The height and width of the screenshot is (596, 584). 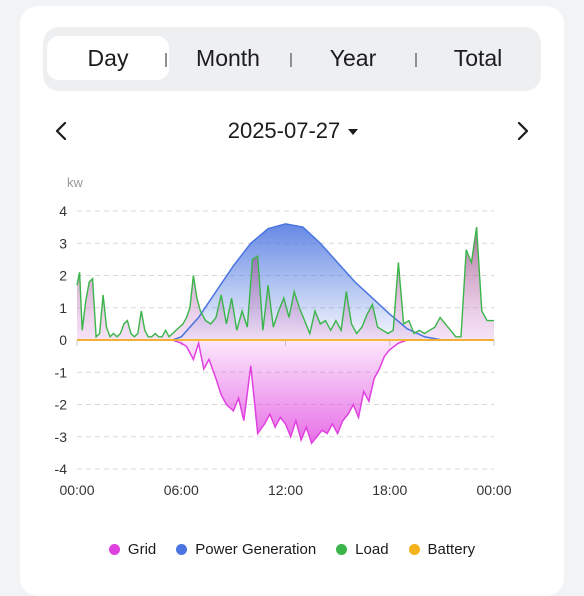 I want to click on legend-dot-battery, so click(x=414, y=549).